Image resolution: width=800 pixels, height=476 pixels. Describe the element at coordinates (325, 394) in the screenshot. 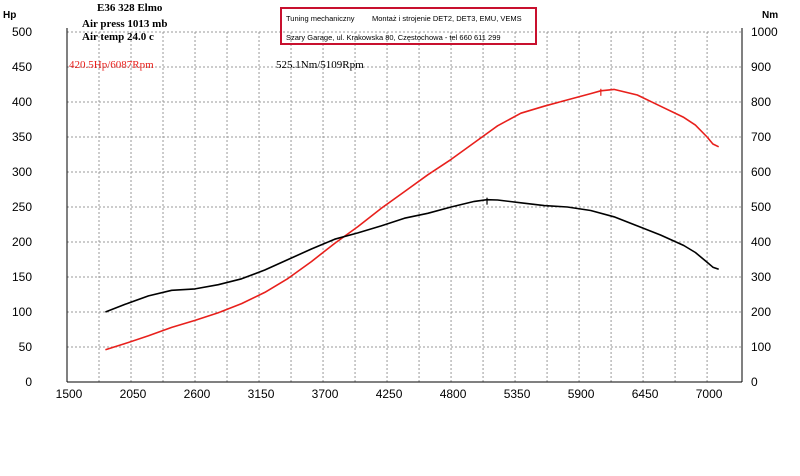

I see `x-tick-label: 3700` at that location.